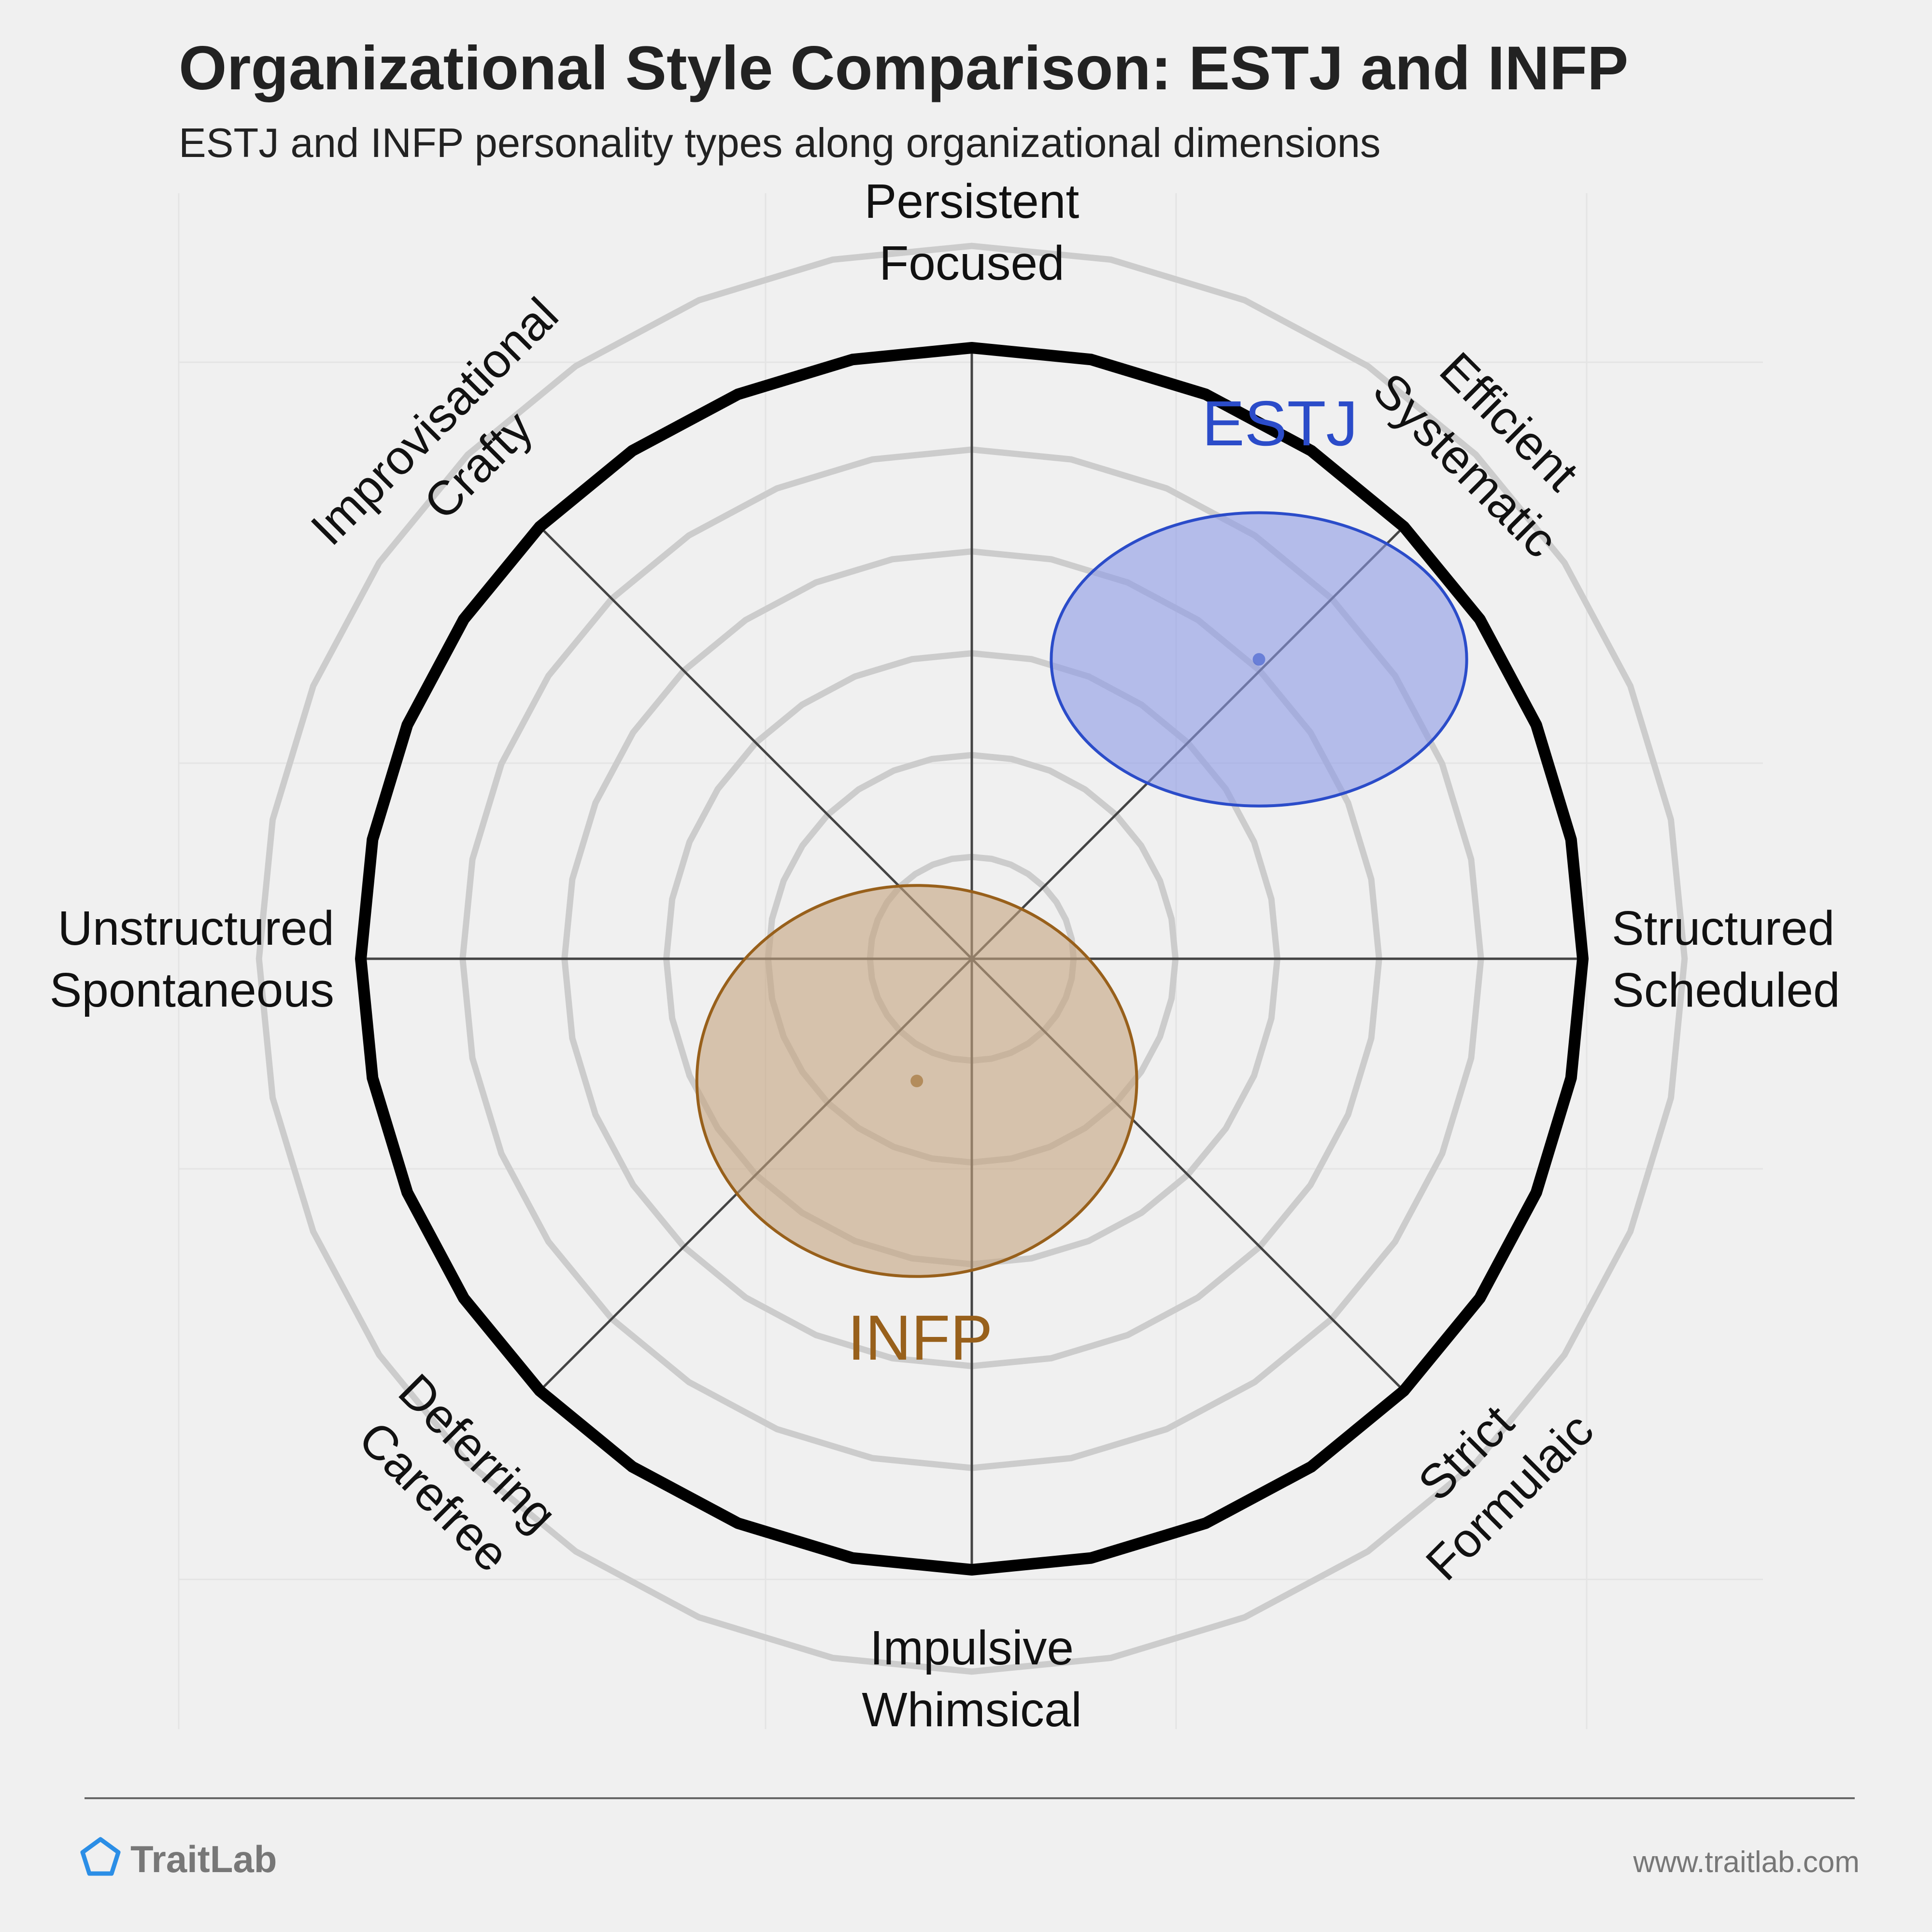  What do you see at coordinates (920, 1337) in the screenshot?
I see `series-label-infp: INFP` at bounding box center [920, 1337].